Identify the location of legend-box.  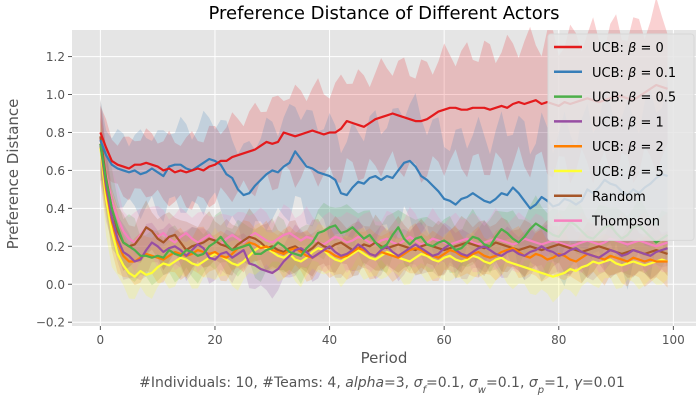
(621, 137).